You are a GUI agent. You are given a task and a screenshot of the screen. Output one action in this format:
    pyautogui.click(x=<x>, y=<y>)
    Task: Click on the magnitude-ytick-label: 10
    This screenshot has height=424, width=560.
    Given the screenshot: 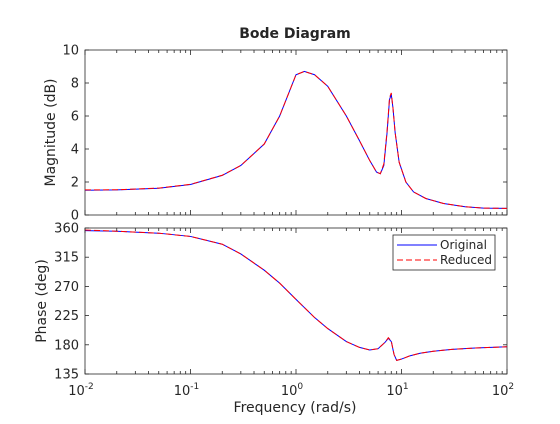 What is the action you would take?
    pyautogui.click(x=70, y=51)
    